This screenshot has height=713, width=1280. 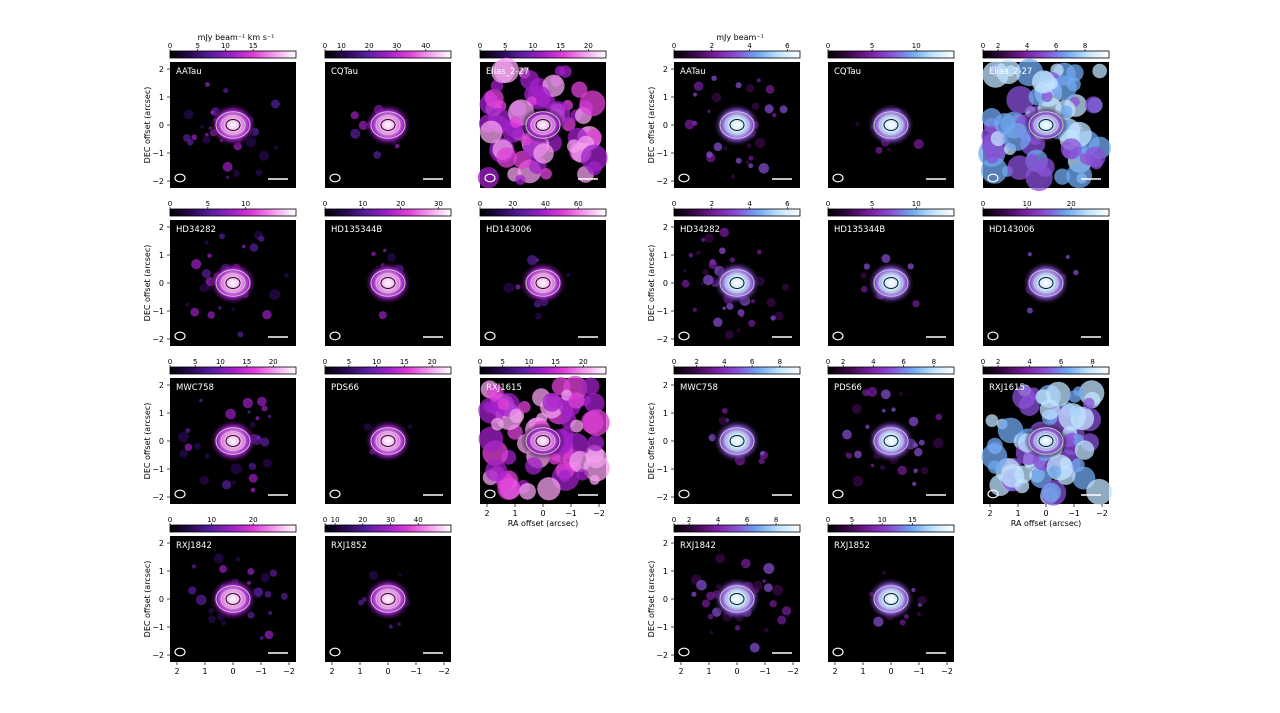 What do you see at coordinates (847, 72) in the screenshot?
I see `target-name: CQTau` at bounding box center [847, 72].